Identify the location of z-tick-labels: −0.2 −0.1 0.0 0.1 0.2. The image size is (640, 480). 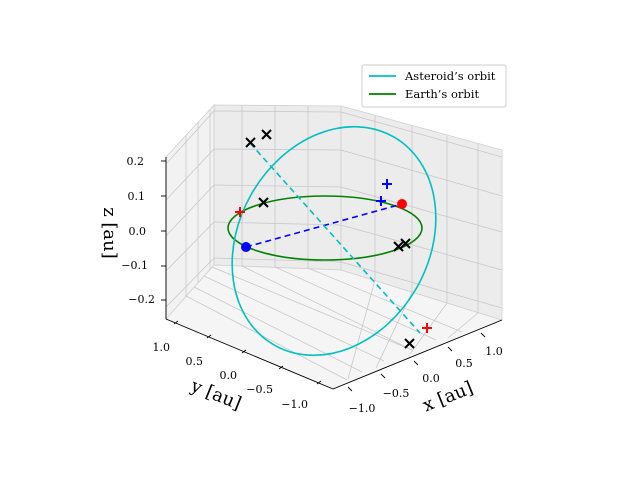
(138, 230).